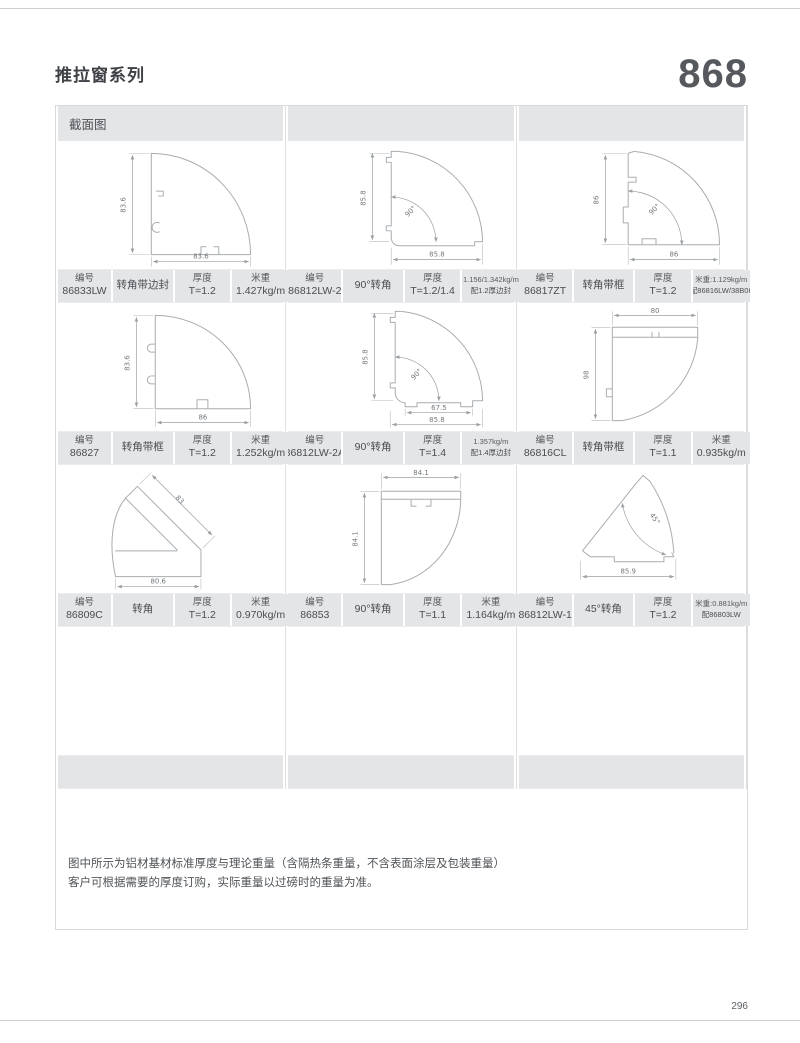 The image size is (800, 1043). Describe the element at coordinates (315, 615) in the screenshot. I see `code-value: 86853` at that location.